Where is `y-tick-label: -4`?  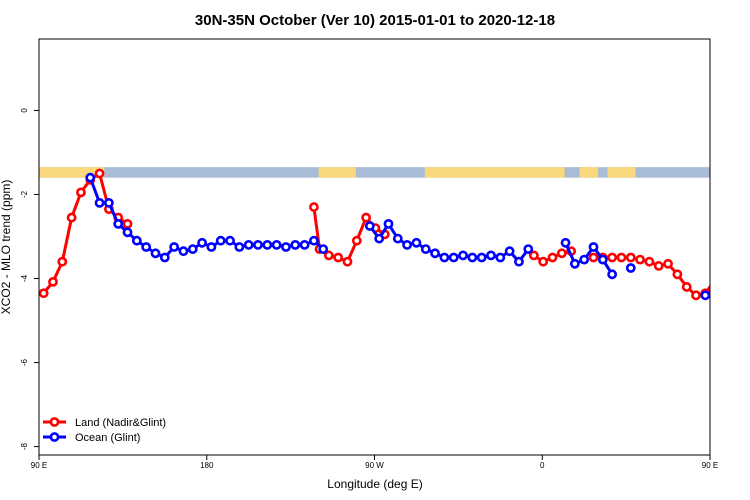
y-tick-label: -4 is located at coordinates (24, 278).